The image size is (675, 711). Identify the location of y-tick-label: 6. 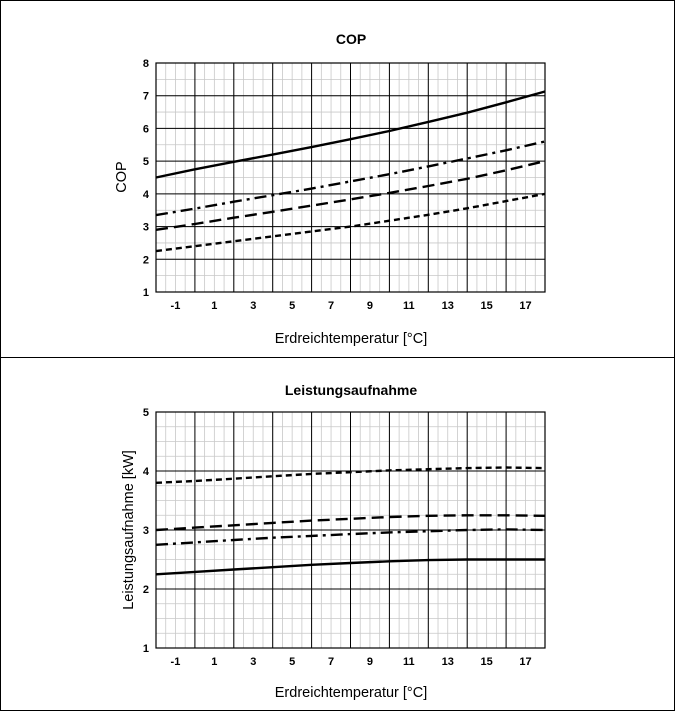
(146, 129).